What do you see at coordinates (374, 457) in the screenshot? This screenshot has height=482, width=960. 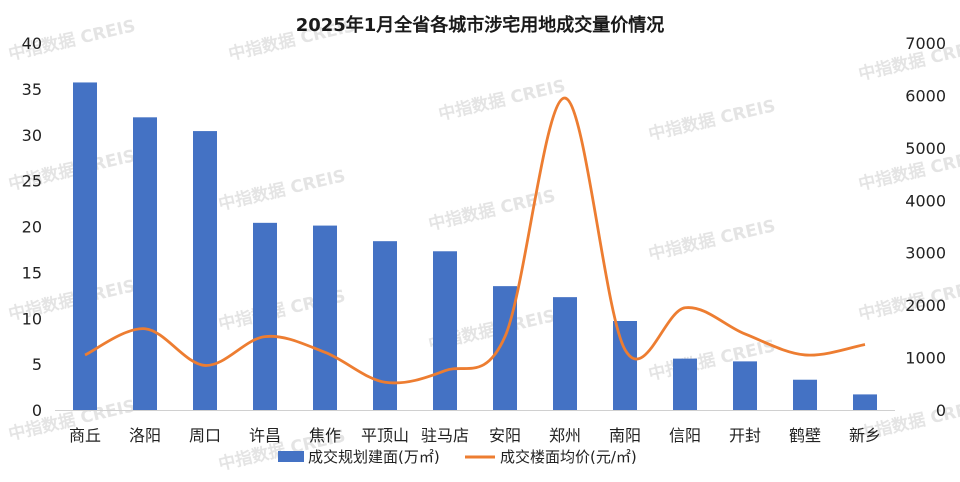 I see `legend-label-bars: 成交规划建面(万㎡)` at bounding box center [374, 457].